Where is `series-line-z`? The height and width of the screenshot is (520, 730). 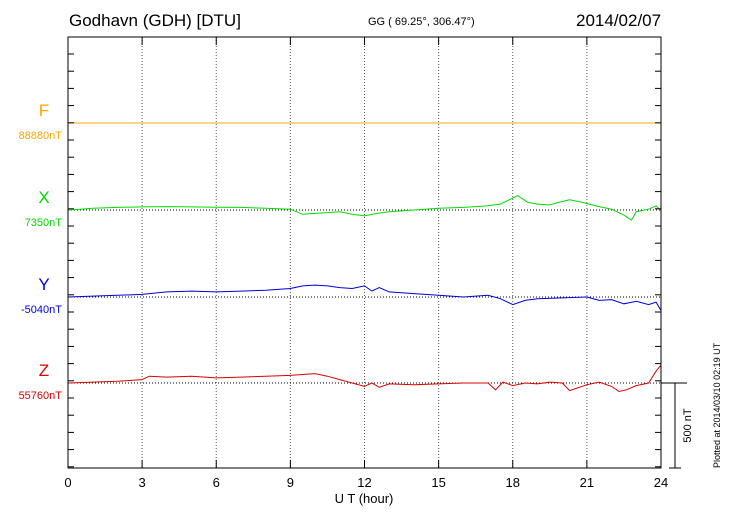
series-line-z is located at coordinates (364, 378).